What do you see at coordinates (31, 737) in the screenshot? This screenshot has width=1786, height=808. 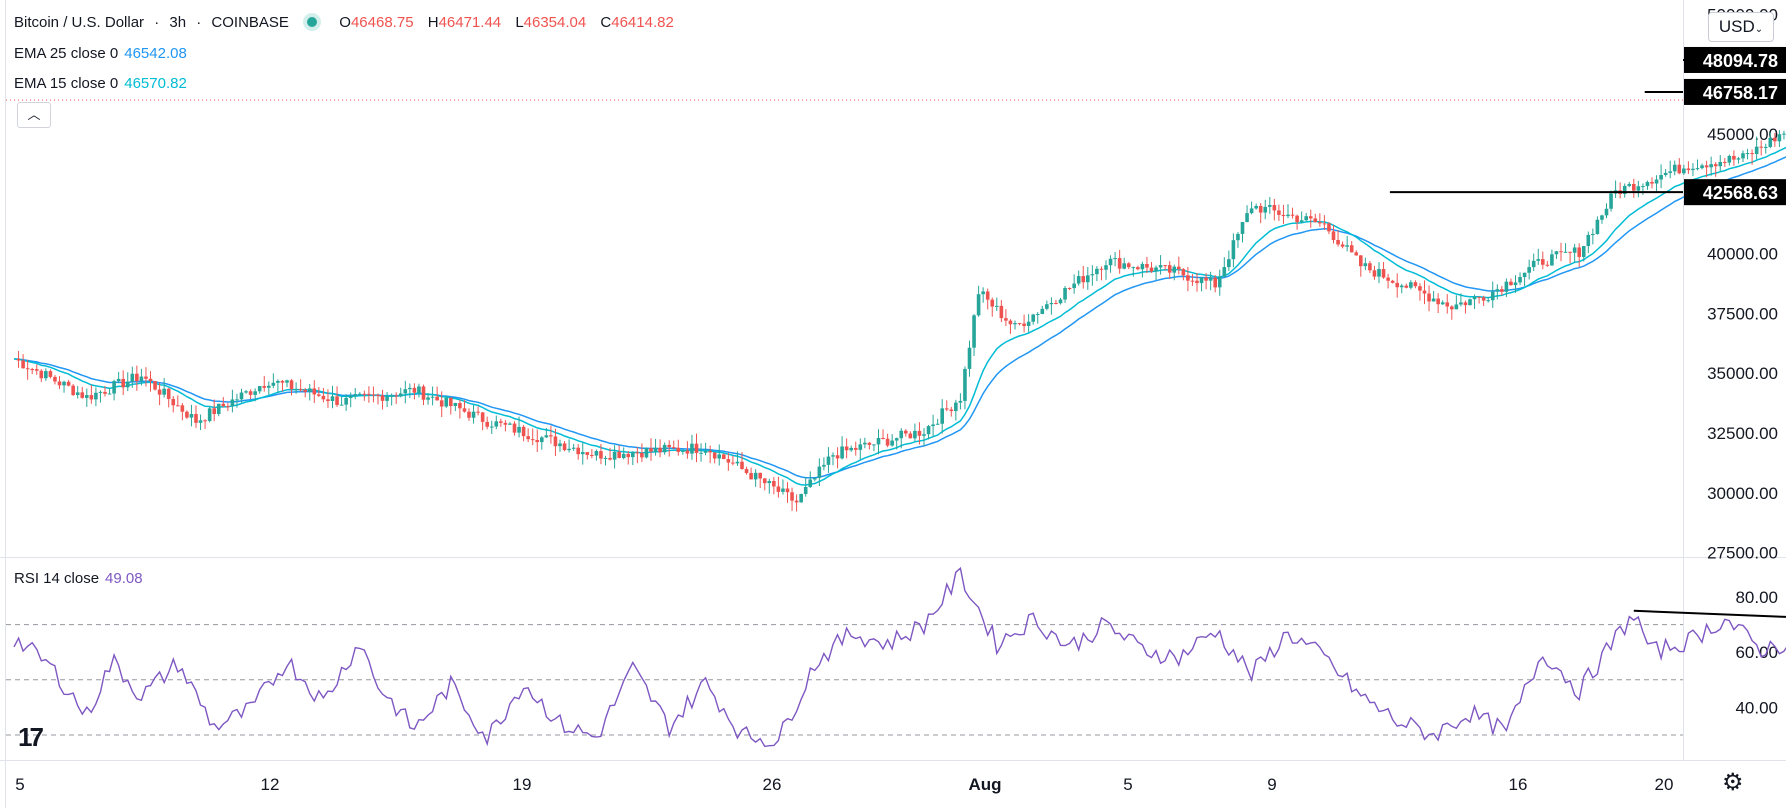 I see `tradingview-logo: 17` at bounding box center [31, 737].